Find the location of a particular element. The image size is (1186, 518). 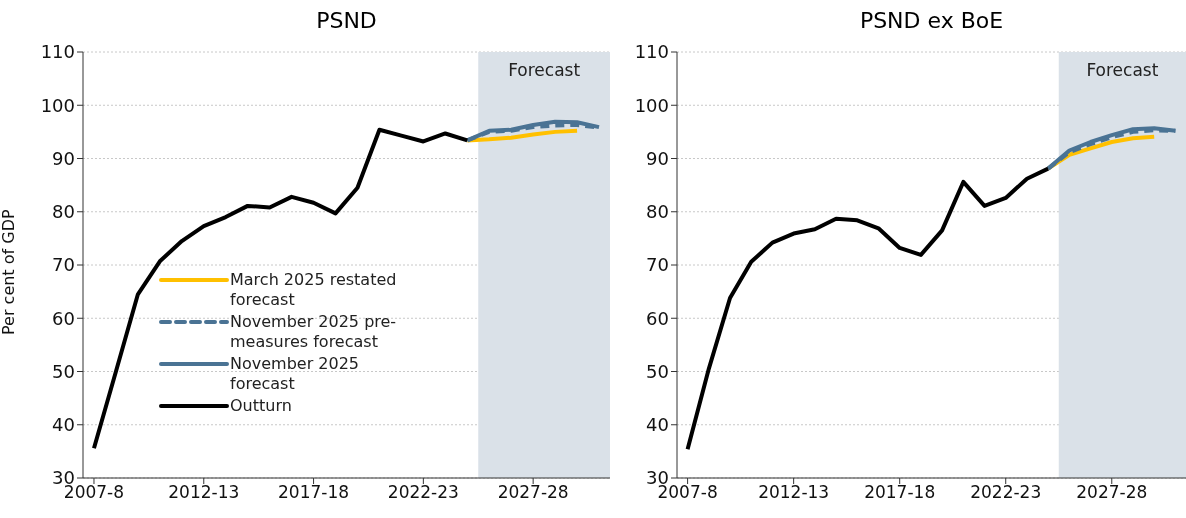

chart-title: PSND ex BoE is located at coordinates (931, 20).